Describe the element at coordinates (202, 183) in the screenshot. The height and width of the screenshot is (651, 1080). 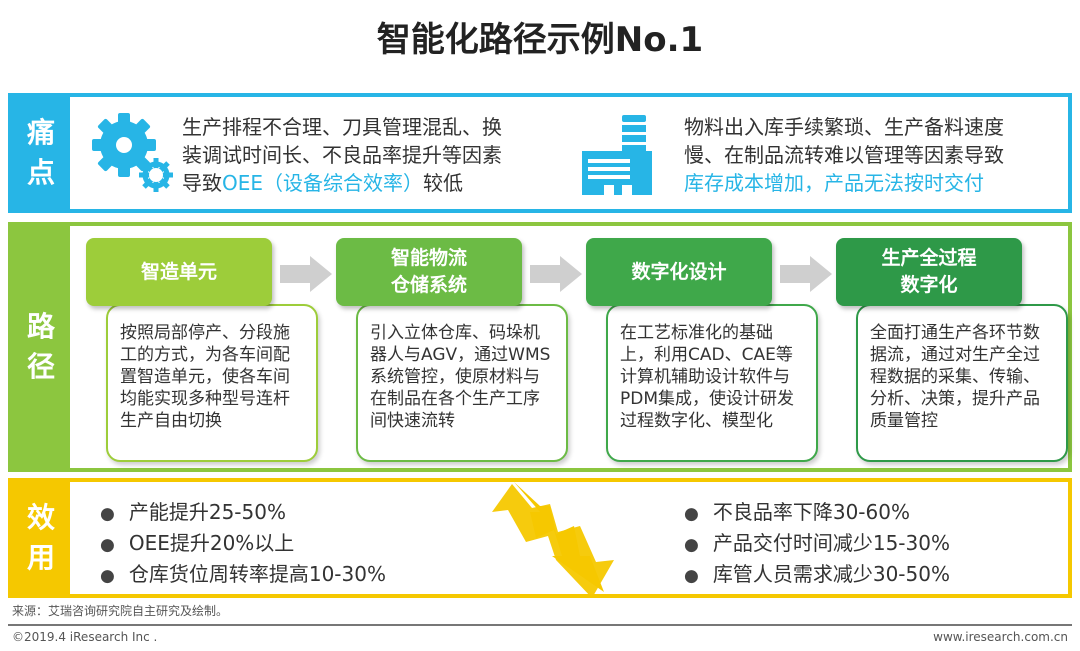
I see `text: 导致` at that location.